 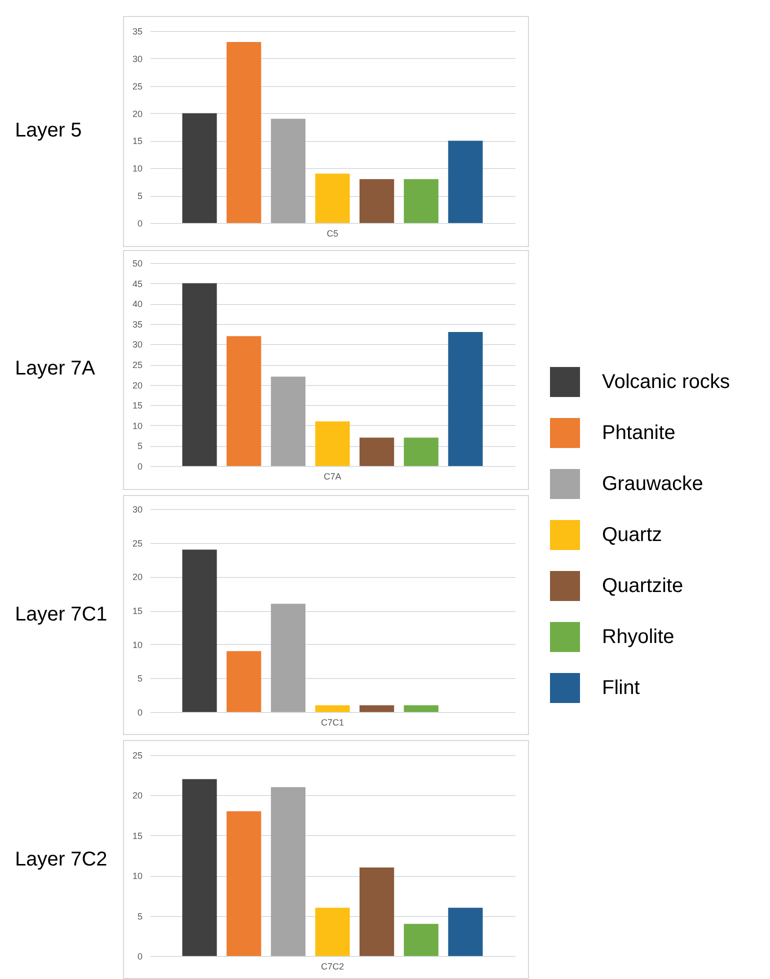 What do you see at coordinates (55, 368) in the screenshot?
I see `text: Layer 7A` at bounding box center [55, 368].